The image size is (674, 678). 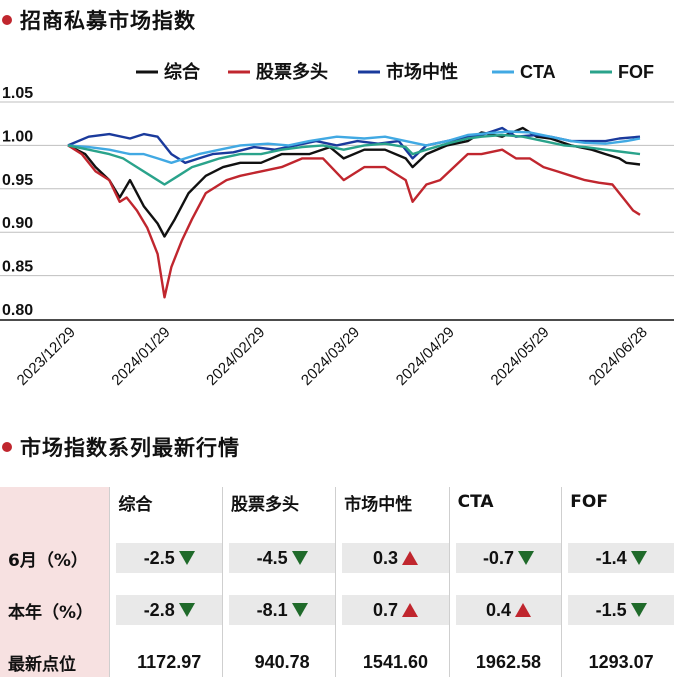 I want to click on value-text: -2.5, so click(x=159, y=557).